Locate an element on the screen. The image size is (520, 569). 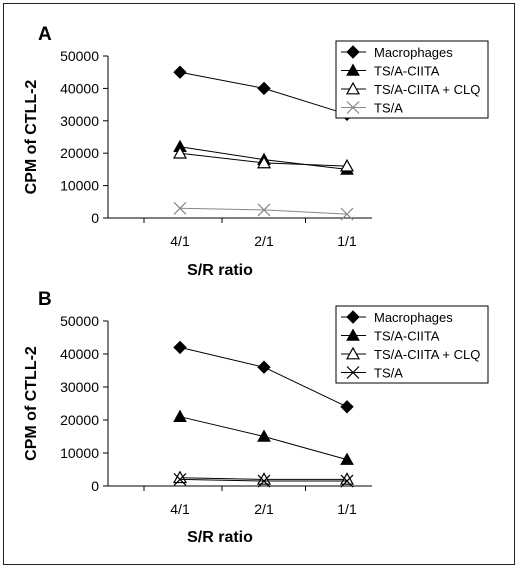
panel-b-xtick-label-0: 4/1 is located at coordinates (180, 509).